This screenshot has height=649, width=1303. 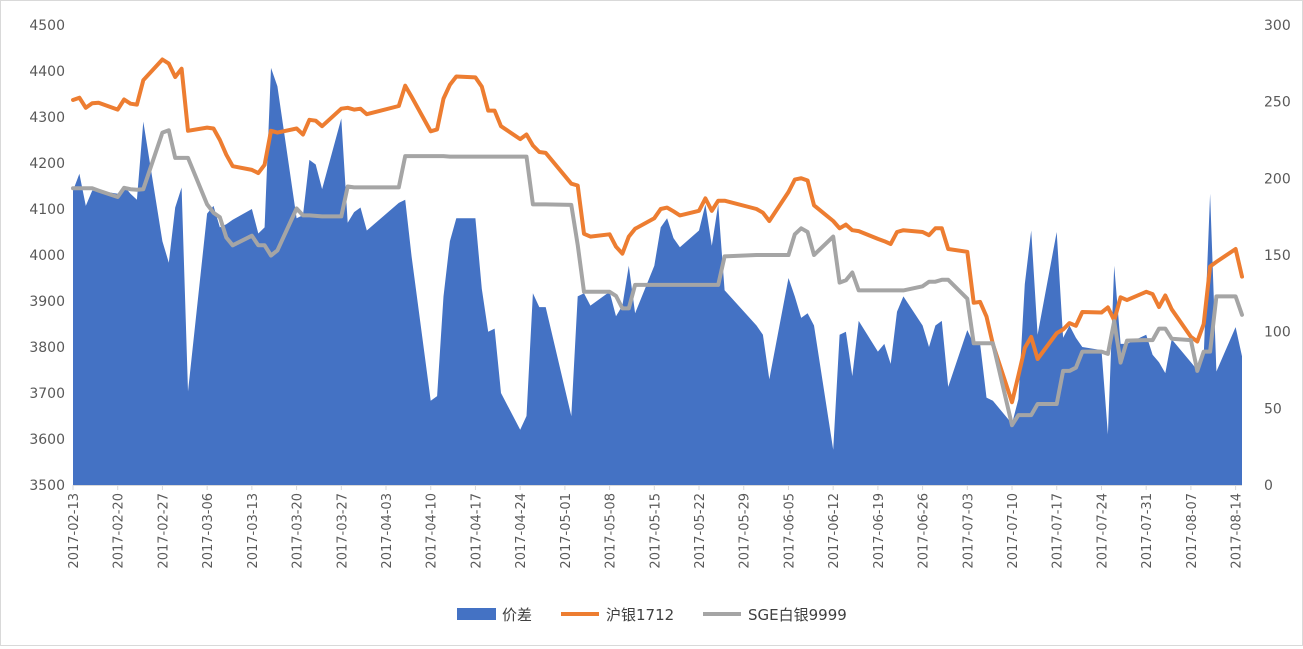 What do you see at coordinates (74, 531) in the screenshot?
I see `x-tick-label: 2017-02-13` at bounding box center [74, 531].